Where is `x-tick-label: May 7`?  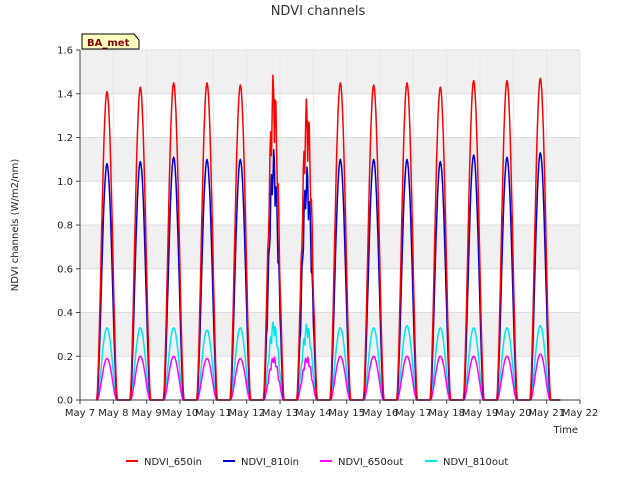
x-tick-label: May 7 is located at coordinates (80, 413).